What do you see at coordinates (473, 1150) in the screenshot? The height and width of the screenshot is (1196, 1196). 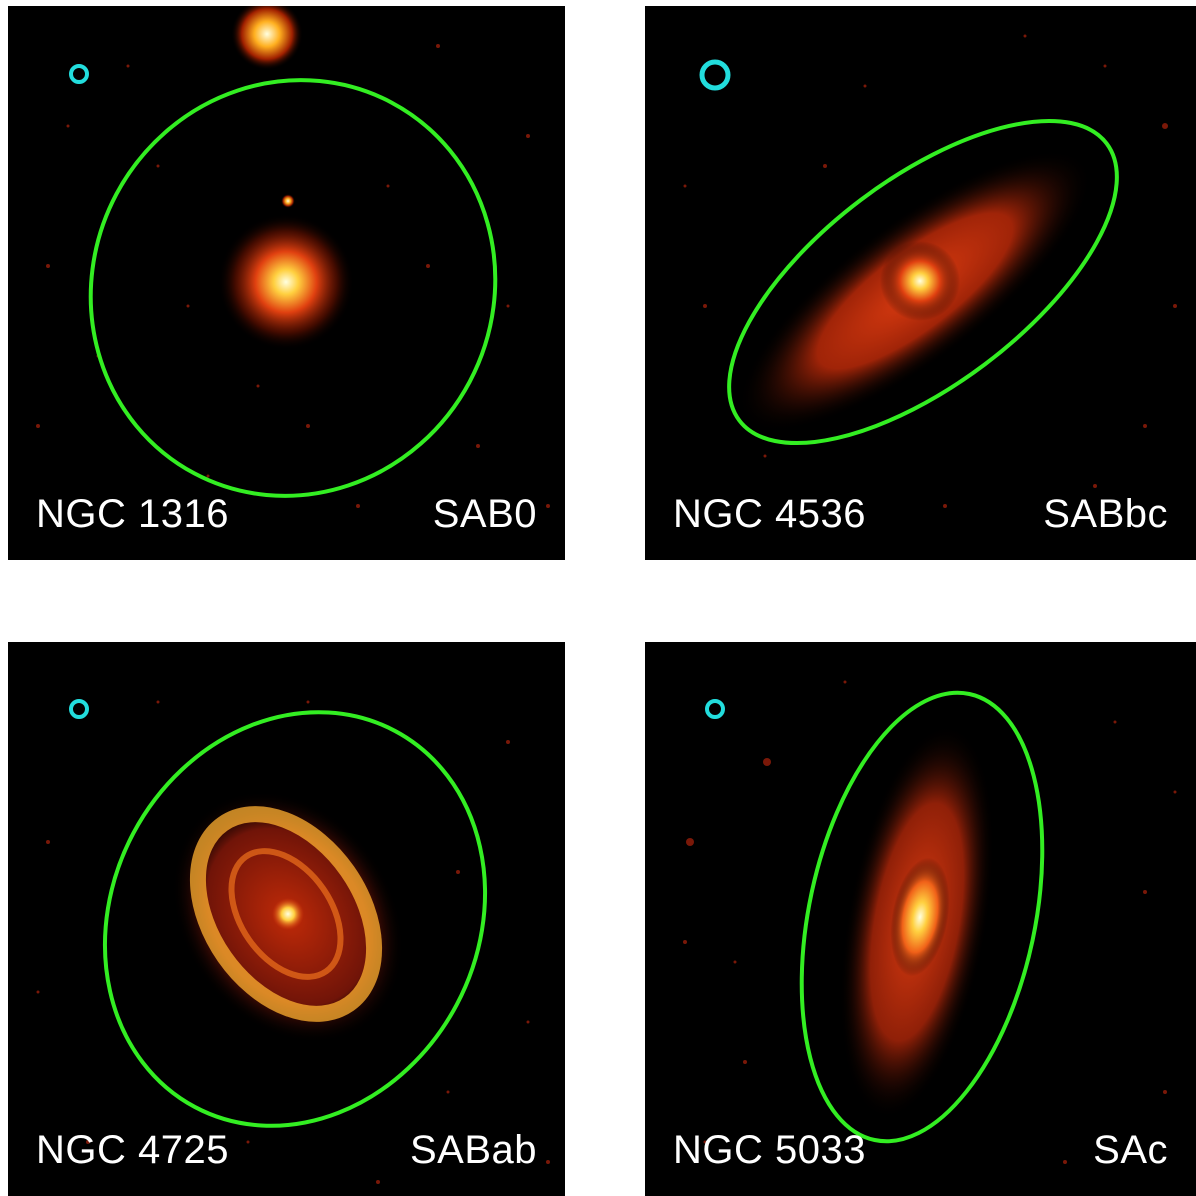 I see `morphology-type-label: SABab` at bounding box center [473, 1150].